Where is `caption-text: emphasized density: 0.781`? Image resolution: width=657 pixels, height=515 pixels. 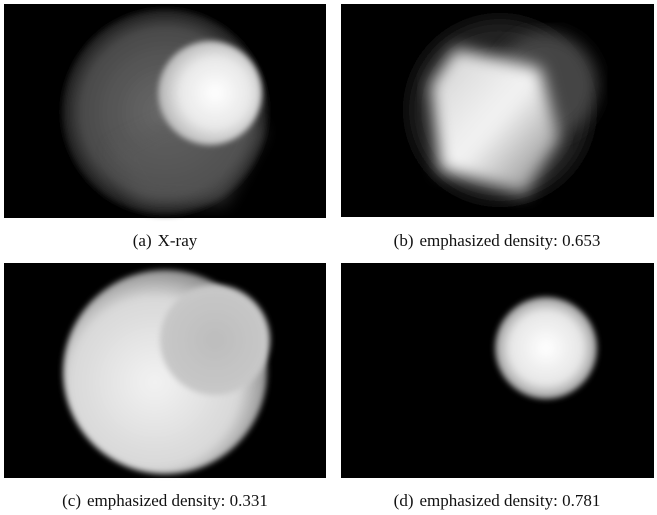
caption-text: emphasized density: 0.781 is located at coordinates (510, 500).